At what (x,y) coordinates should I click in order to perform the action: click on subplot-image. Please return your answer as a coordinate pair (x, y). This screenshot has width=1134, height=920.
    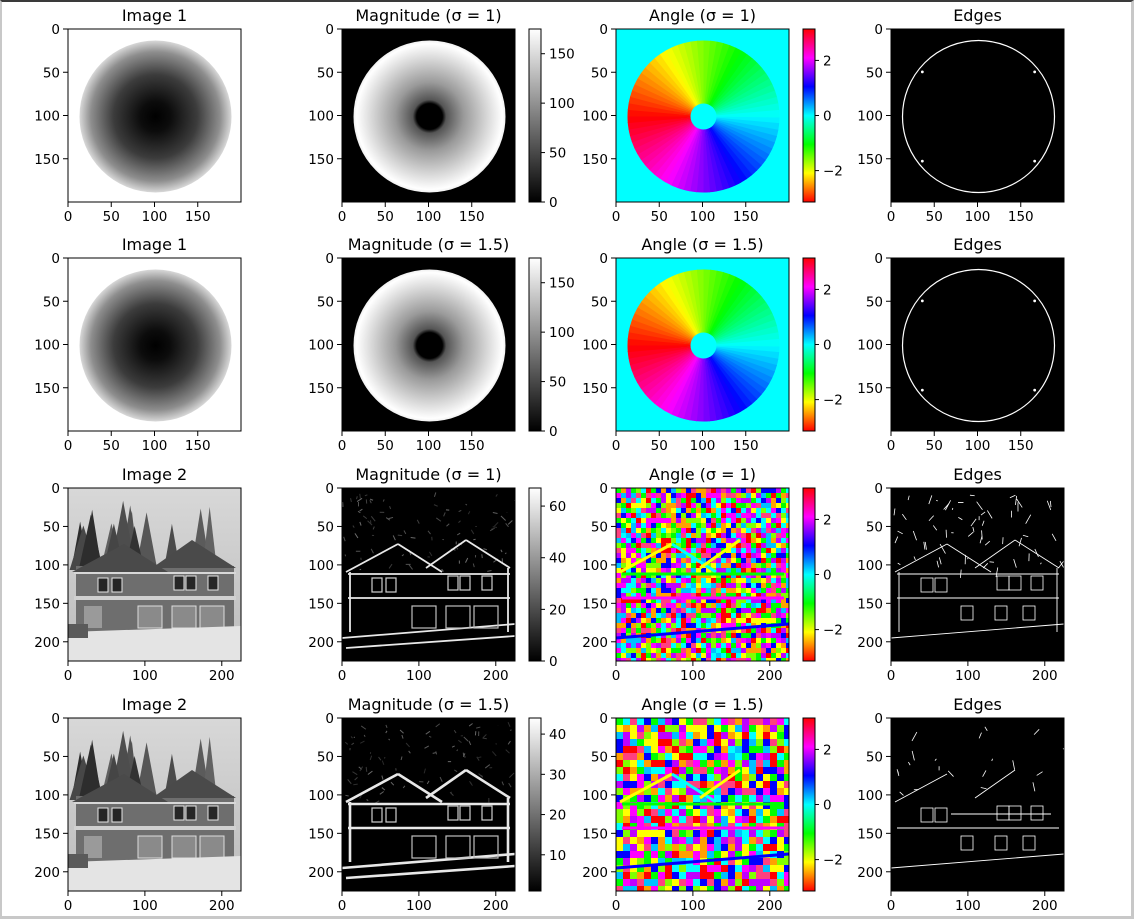
    Looking at the image, I should click on (703, 805).